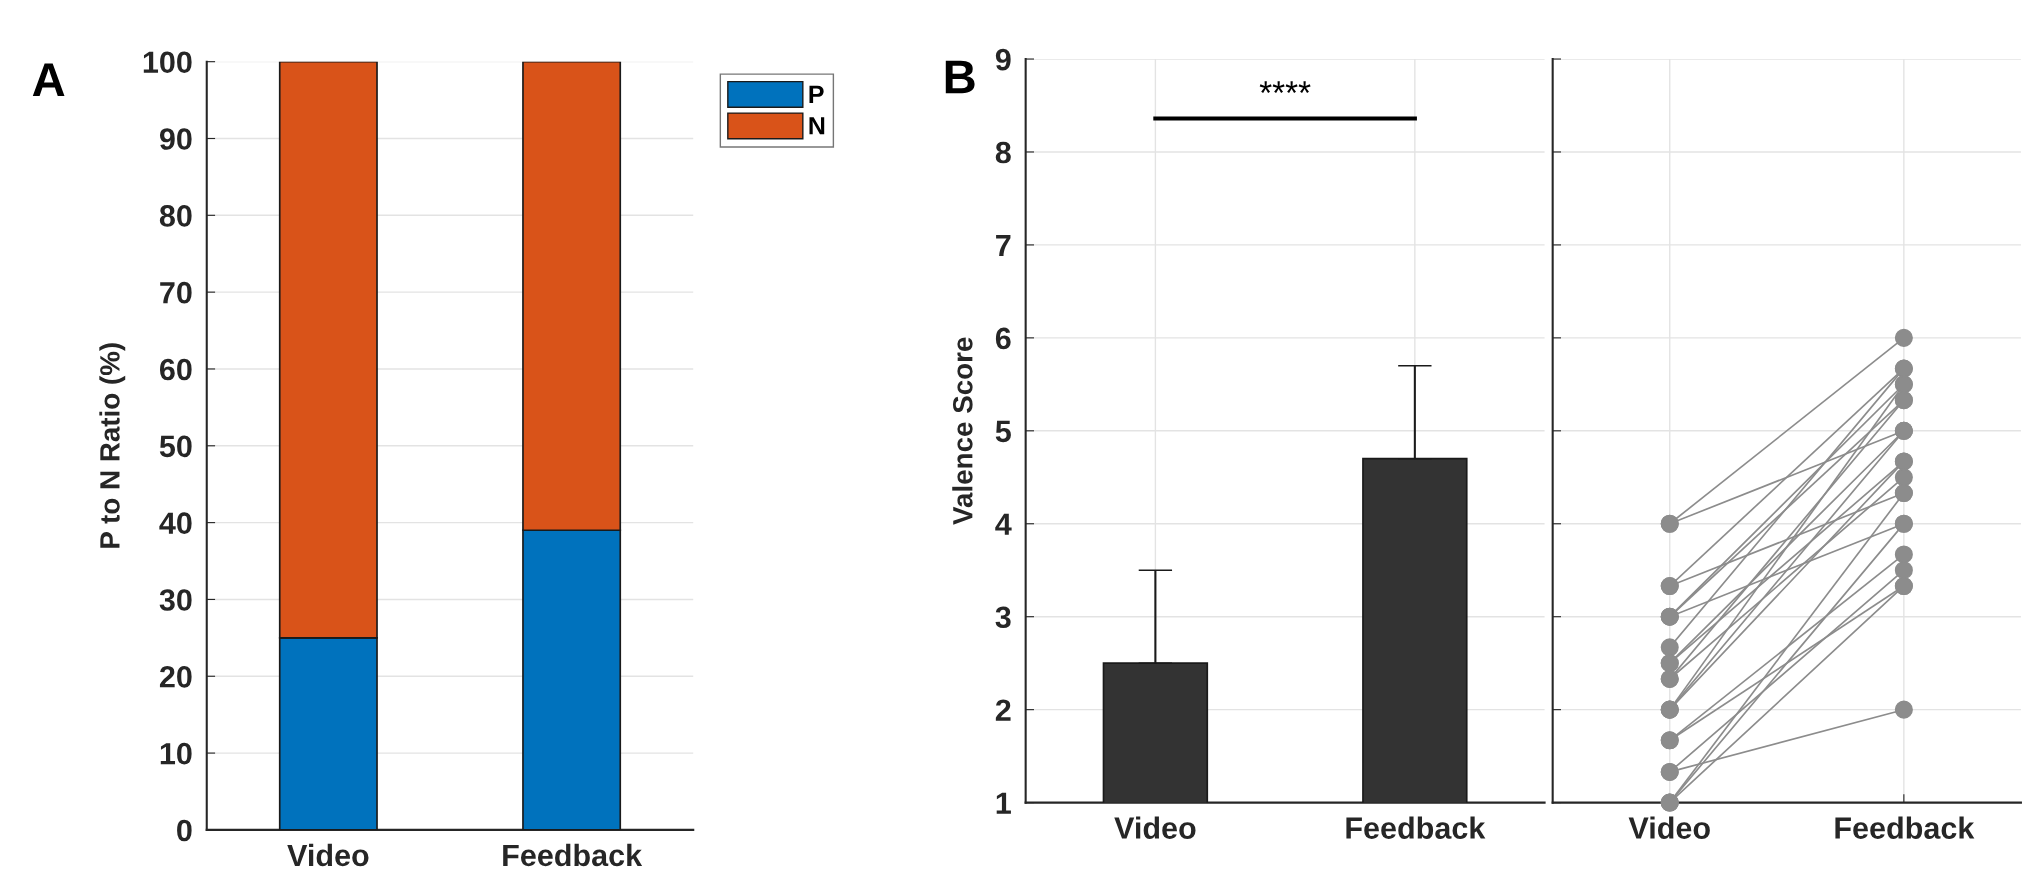 This screenshot has width=2027, height=881. What do you see at coordinates (176, 753) in the screenshot?
I see `y-tick-label: 10` at bounding box center [176, 753].